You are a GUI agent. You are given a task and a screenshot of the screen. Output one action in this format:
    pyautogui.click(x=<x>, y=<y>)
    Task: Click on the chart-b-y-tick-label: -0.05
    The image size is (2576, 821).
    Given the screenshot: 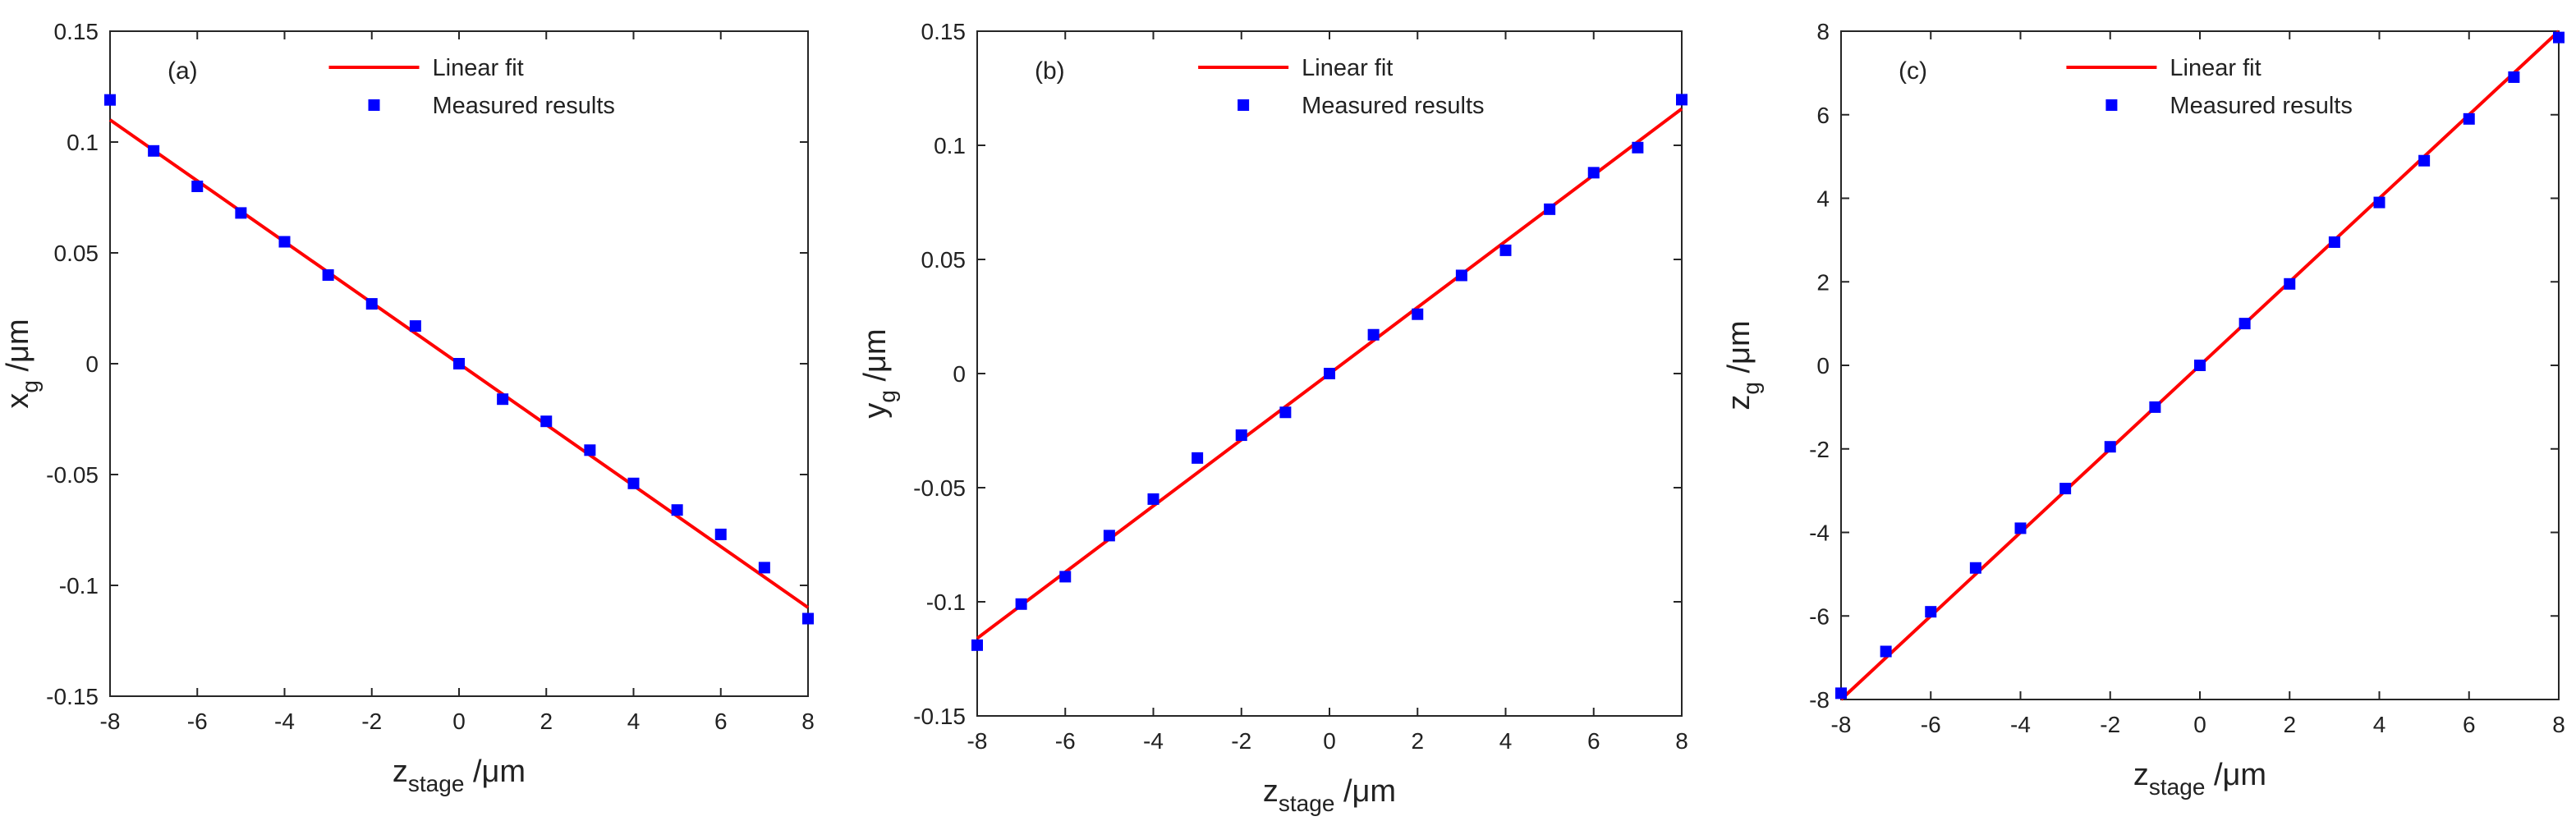 What is the action you would take?
    pyautogui.click(x=939, y=488)
    